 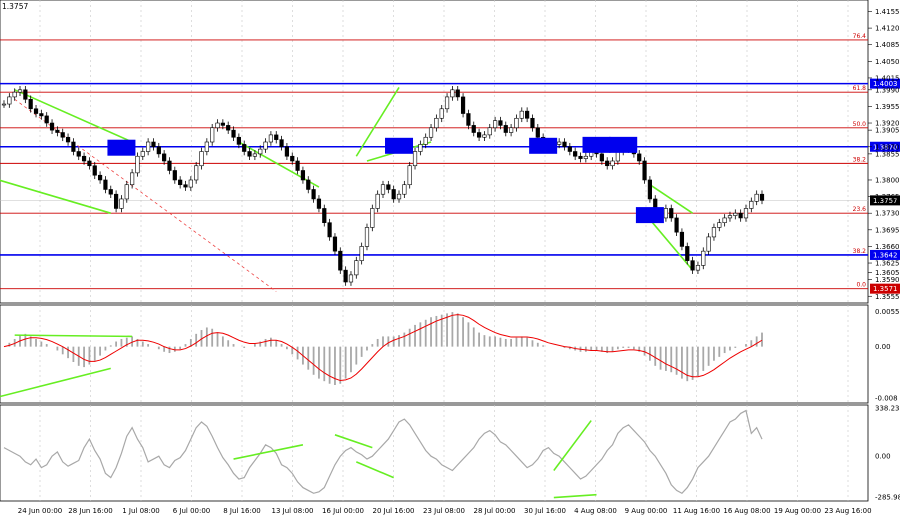 What do you see at coordinates (887, 45) in the screenshot?
I see `y-tick-label: 1.4085` at bounding box center [887, 45].